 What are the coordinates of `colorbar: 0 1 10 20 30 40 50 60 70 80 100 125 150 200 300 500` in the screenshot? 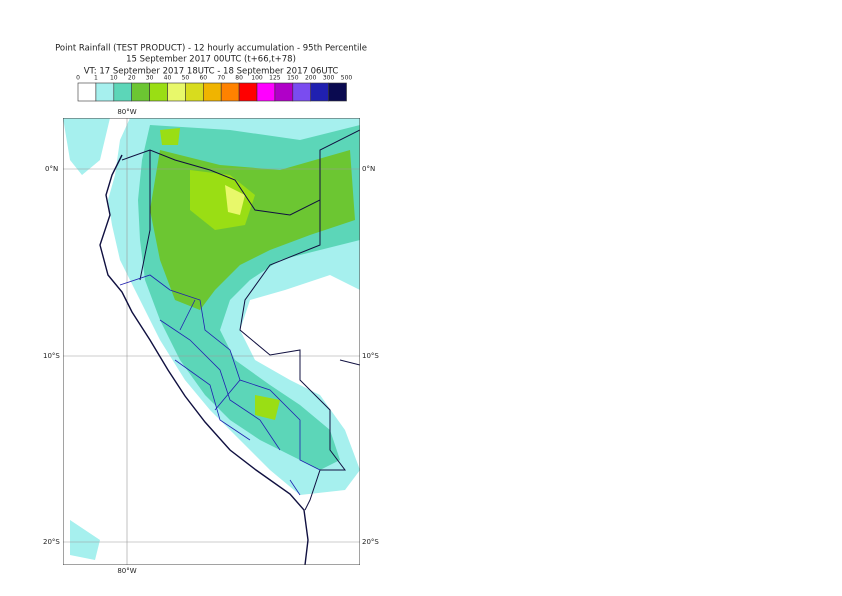 It's located at (214, 88).